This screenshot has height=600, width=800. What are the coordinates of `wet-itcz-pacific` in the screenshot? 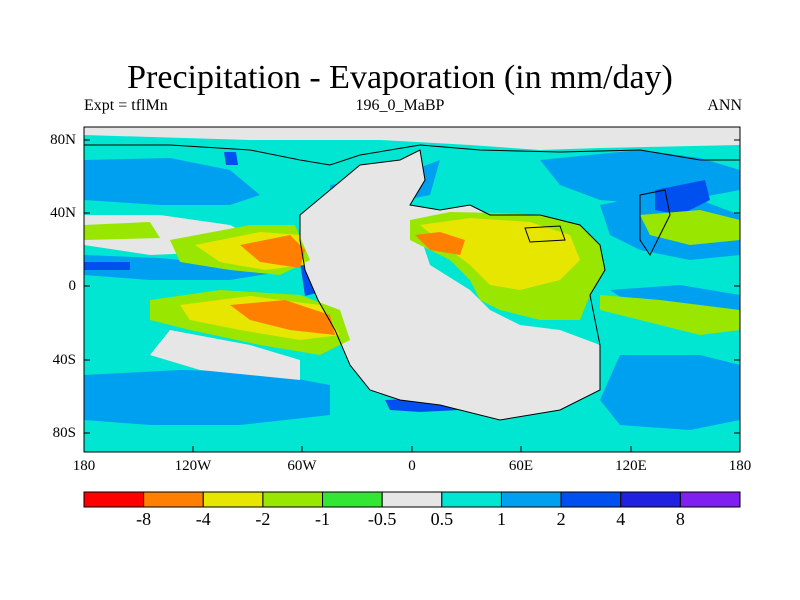 It's located at (182, 267).